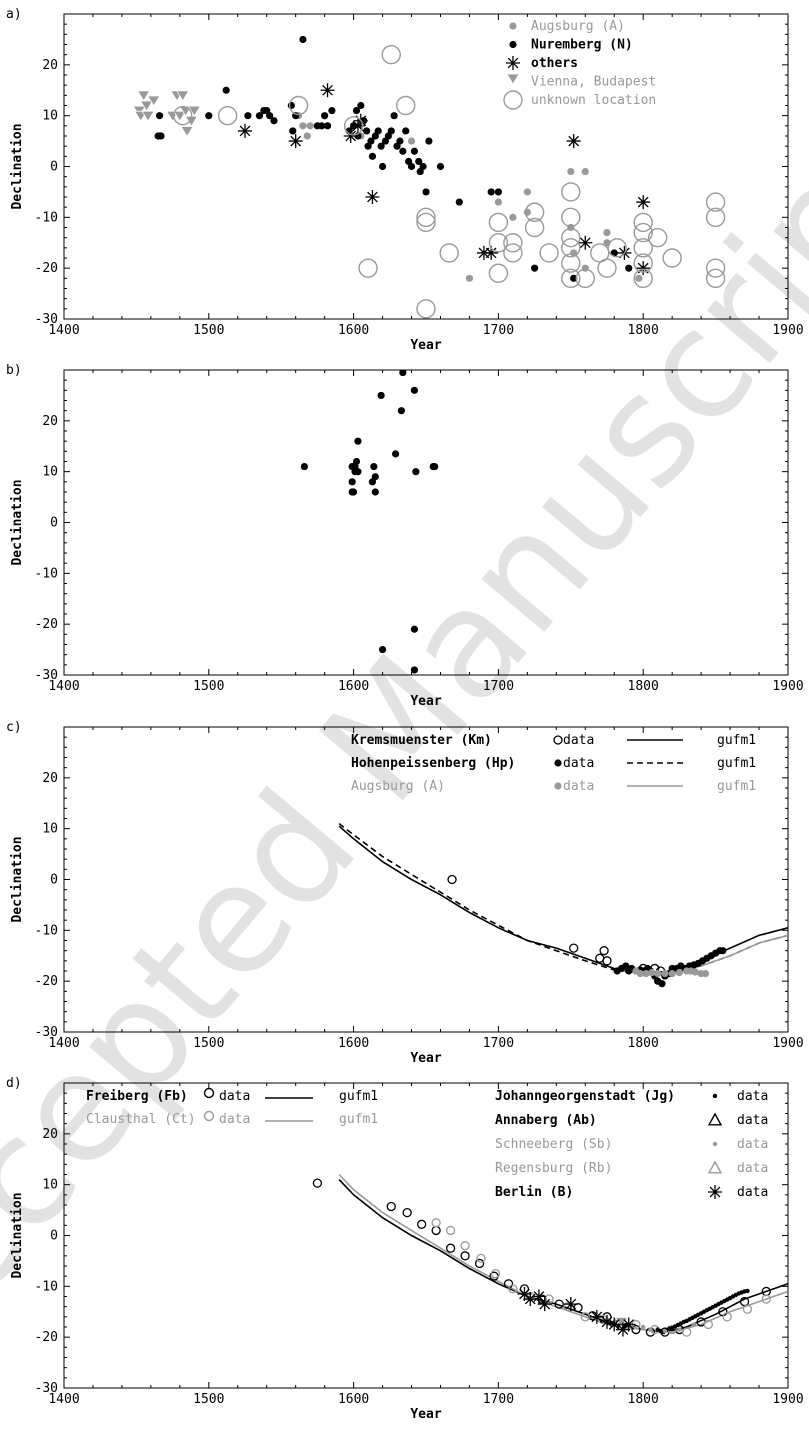 This screenshot has width=809, height=1430. I want to click on plot-area, so click(429, 177).